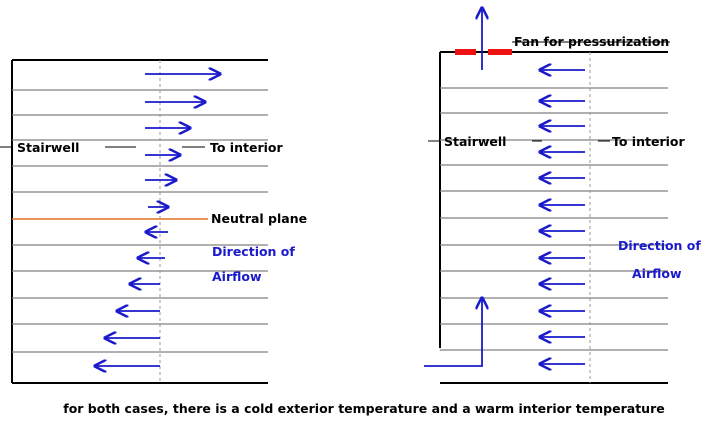  I want to click on right-interior-label: To interior, so click(648, 141).